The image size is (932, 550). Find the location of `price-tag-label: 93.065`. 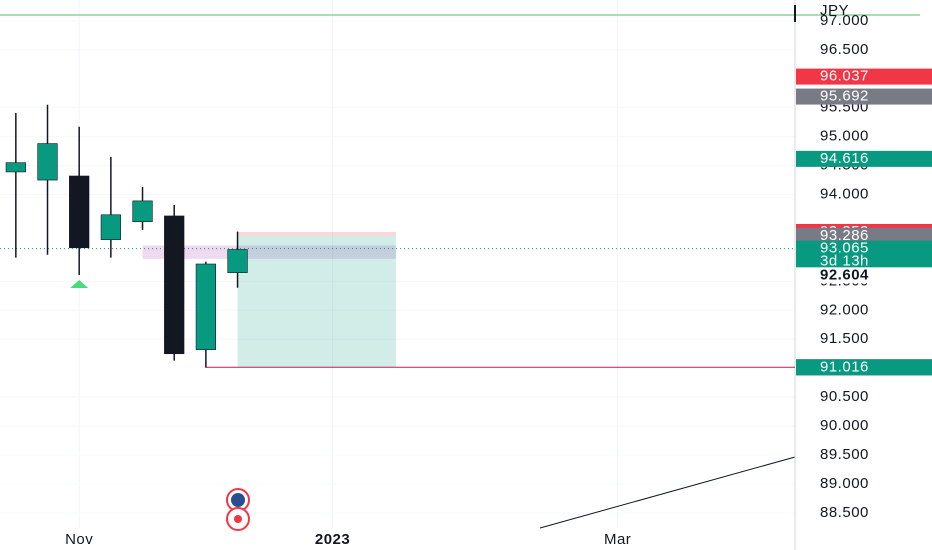

price-tag-label: 93.065 is located at coordinates (844, 248).